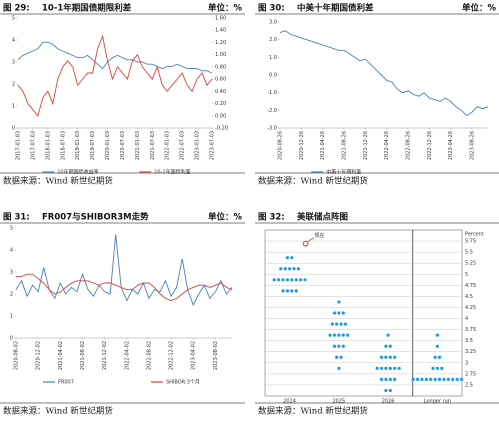  I want to click on x-tick-label: 2020-12-26, so click(302, 145).